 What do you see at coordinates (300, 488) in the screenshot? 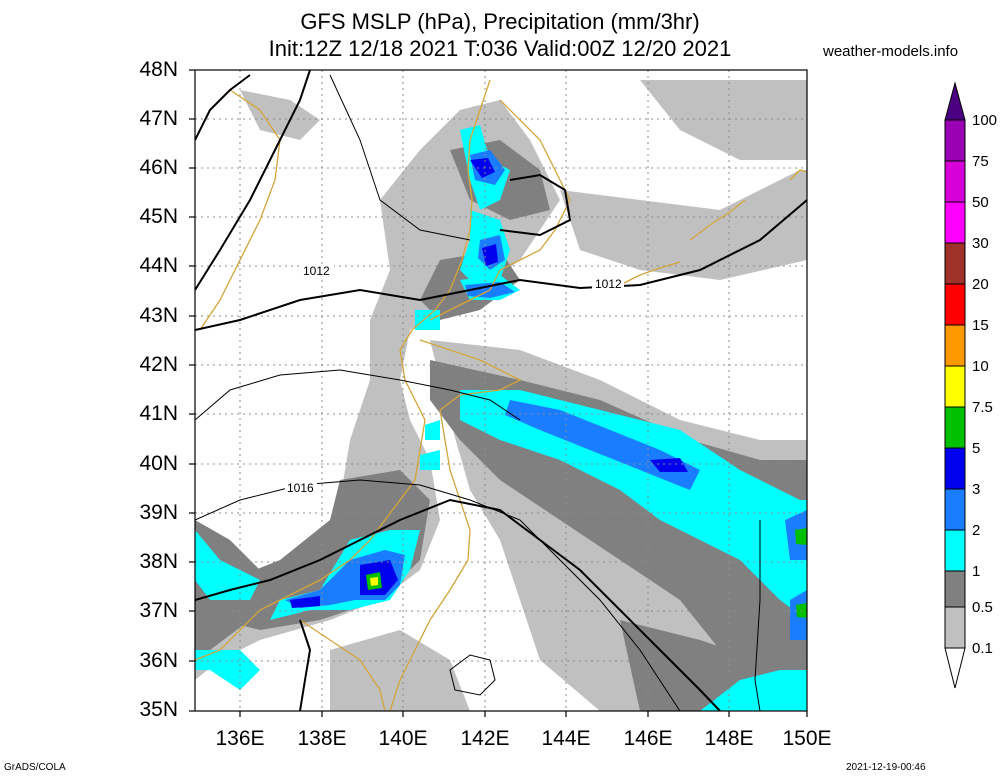
I see `isobar-label: 1016` at bounding box center [300, 488].